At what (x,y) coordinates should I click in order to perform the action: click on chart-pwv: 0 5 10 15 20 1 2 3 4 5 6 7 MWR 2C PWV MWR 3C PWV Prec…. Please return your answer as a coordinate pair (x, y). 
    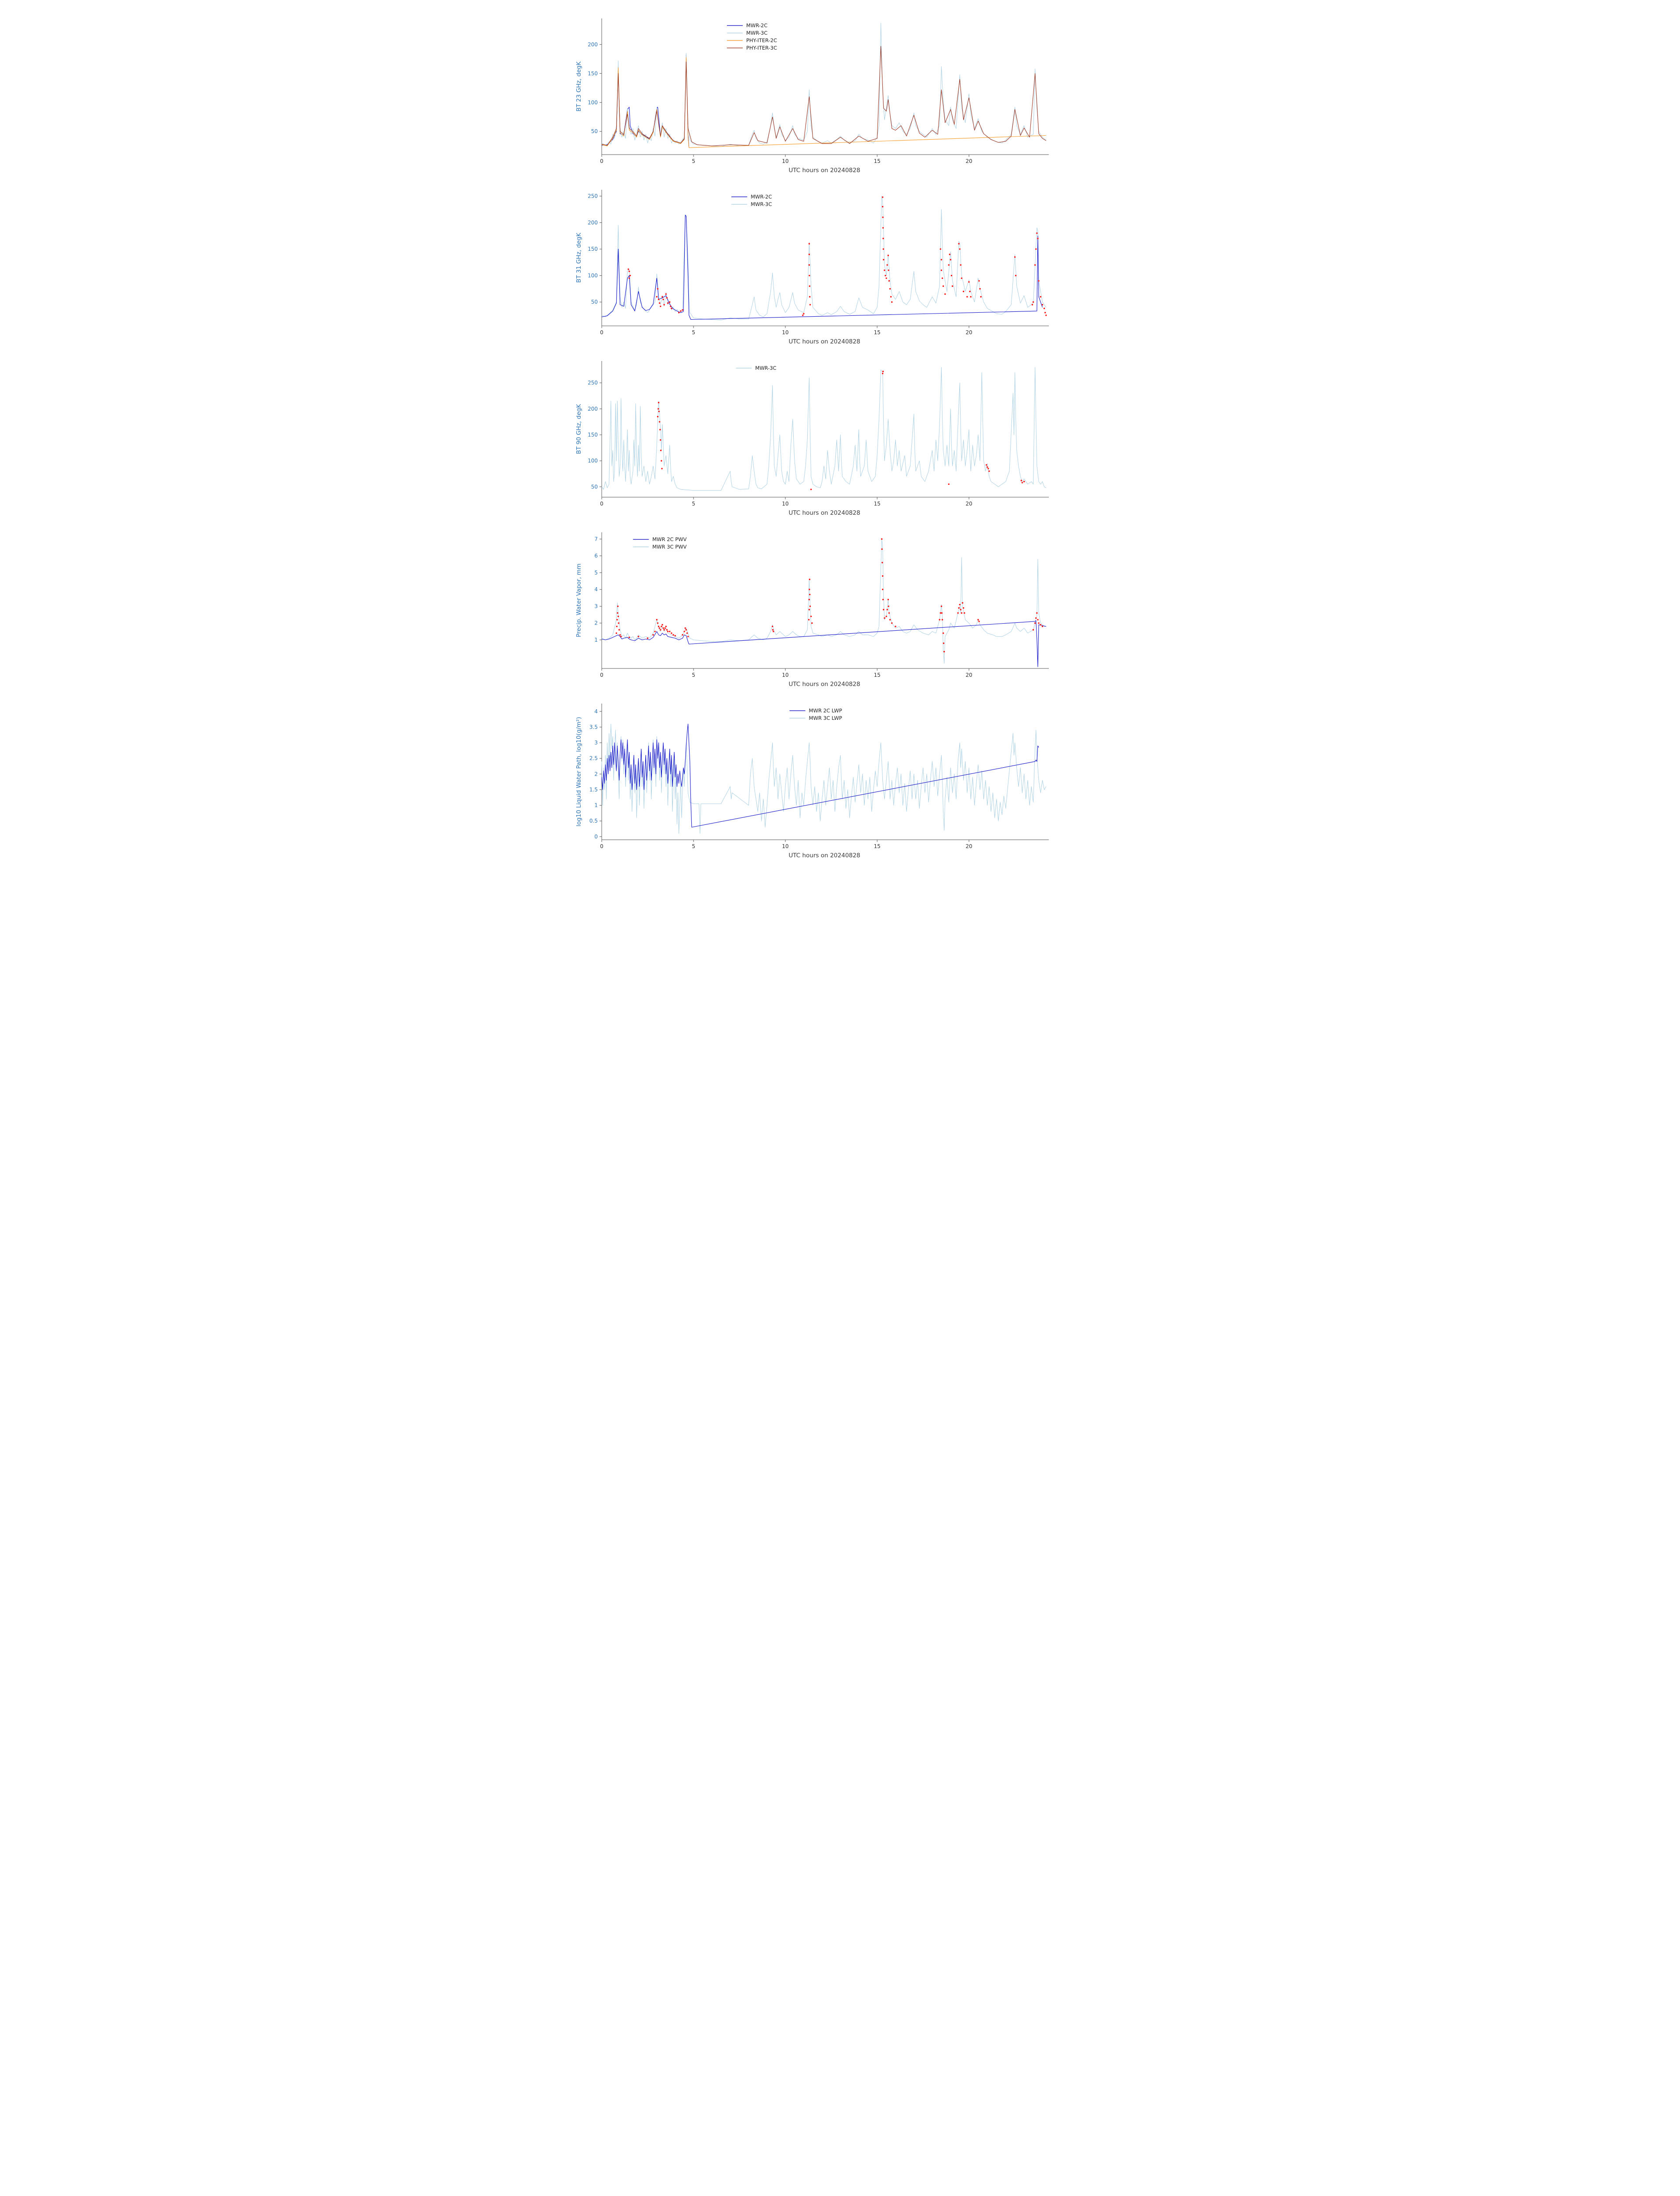
    Looking at the image, I should click on (846, 608).